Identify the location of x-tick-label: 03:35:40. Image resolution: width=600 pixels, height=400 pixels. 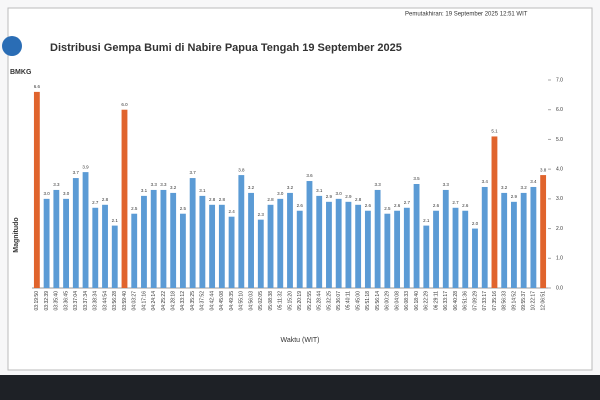
(57, 301).